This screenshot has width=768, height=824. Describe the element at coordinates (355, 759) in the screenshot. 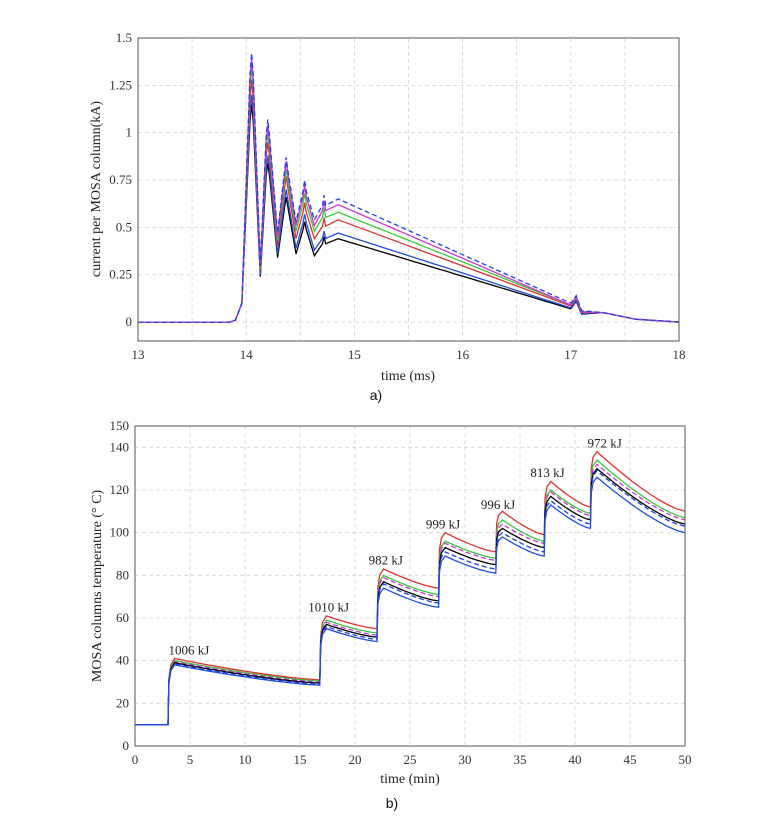

I see `chart-b-xtick-label: 20` at that location.